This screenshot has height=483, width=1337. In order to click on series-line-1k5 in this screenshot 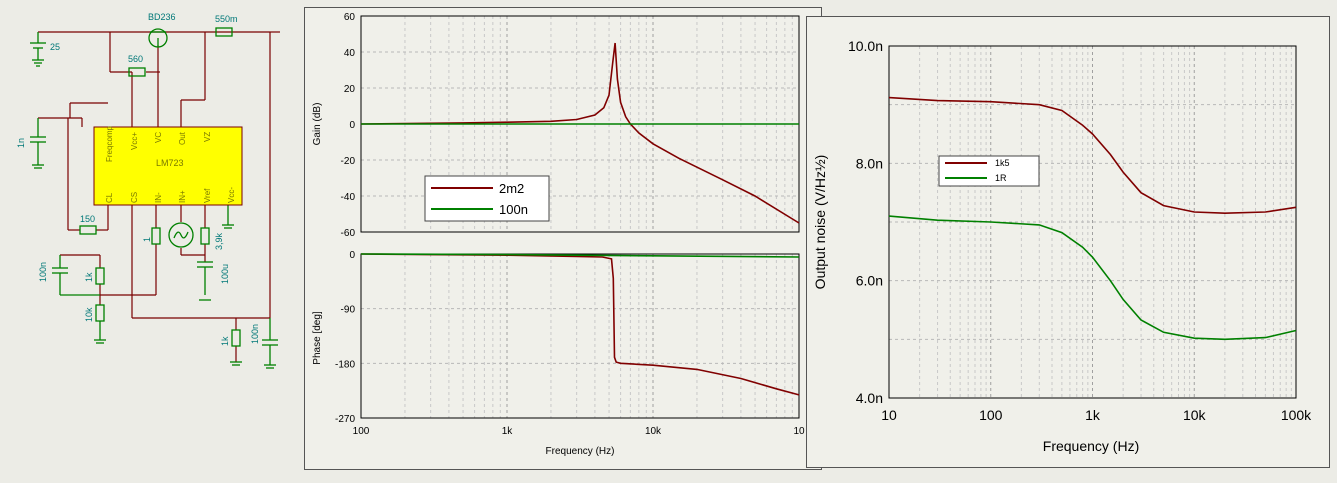, I will do `click(1092, 155)`.